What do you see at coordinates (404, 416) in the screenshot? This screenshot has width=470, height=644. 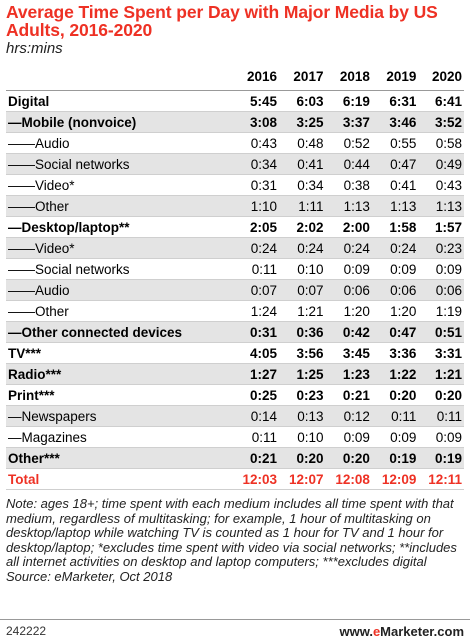 I see `value-cell: 0:11` at bounding box center [404, 416].